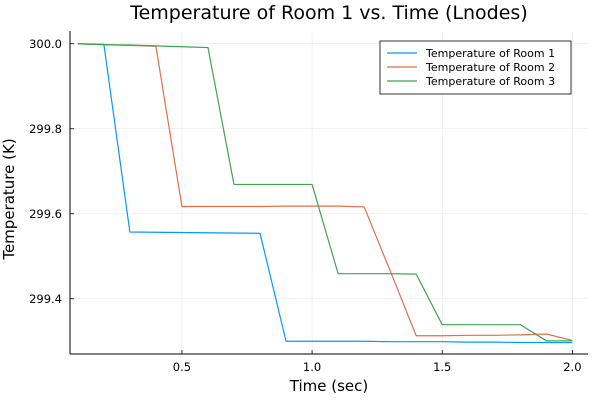  Describe the element at coordinates (490, 67) in the screenshot. I see `legend-label: Temperature of Room 2` at that location.